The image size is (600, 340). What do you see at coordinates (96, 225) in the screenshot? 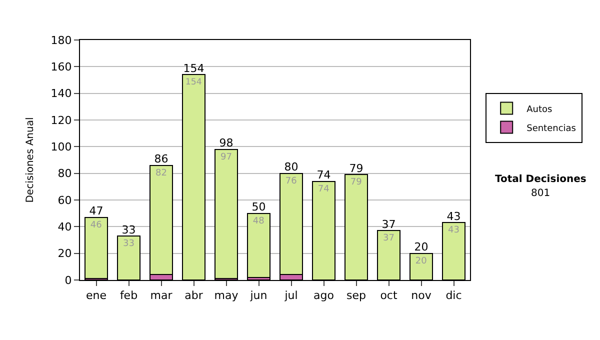
I see `data-label: 46` at bounding box center [96, 225].